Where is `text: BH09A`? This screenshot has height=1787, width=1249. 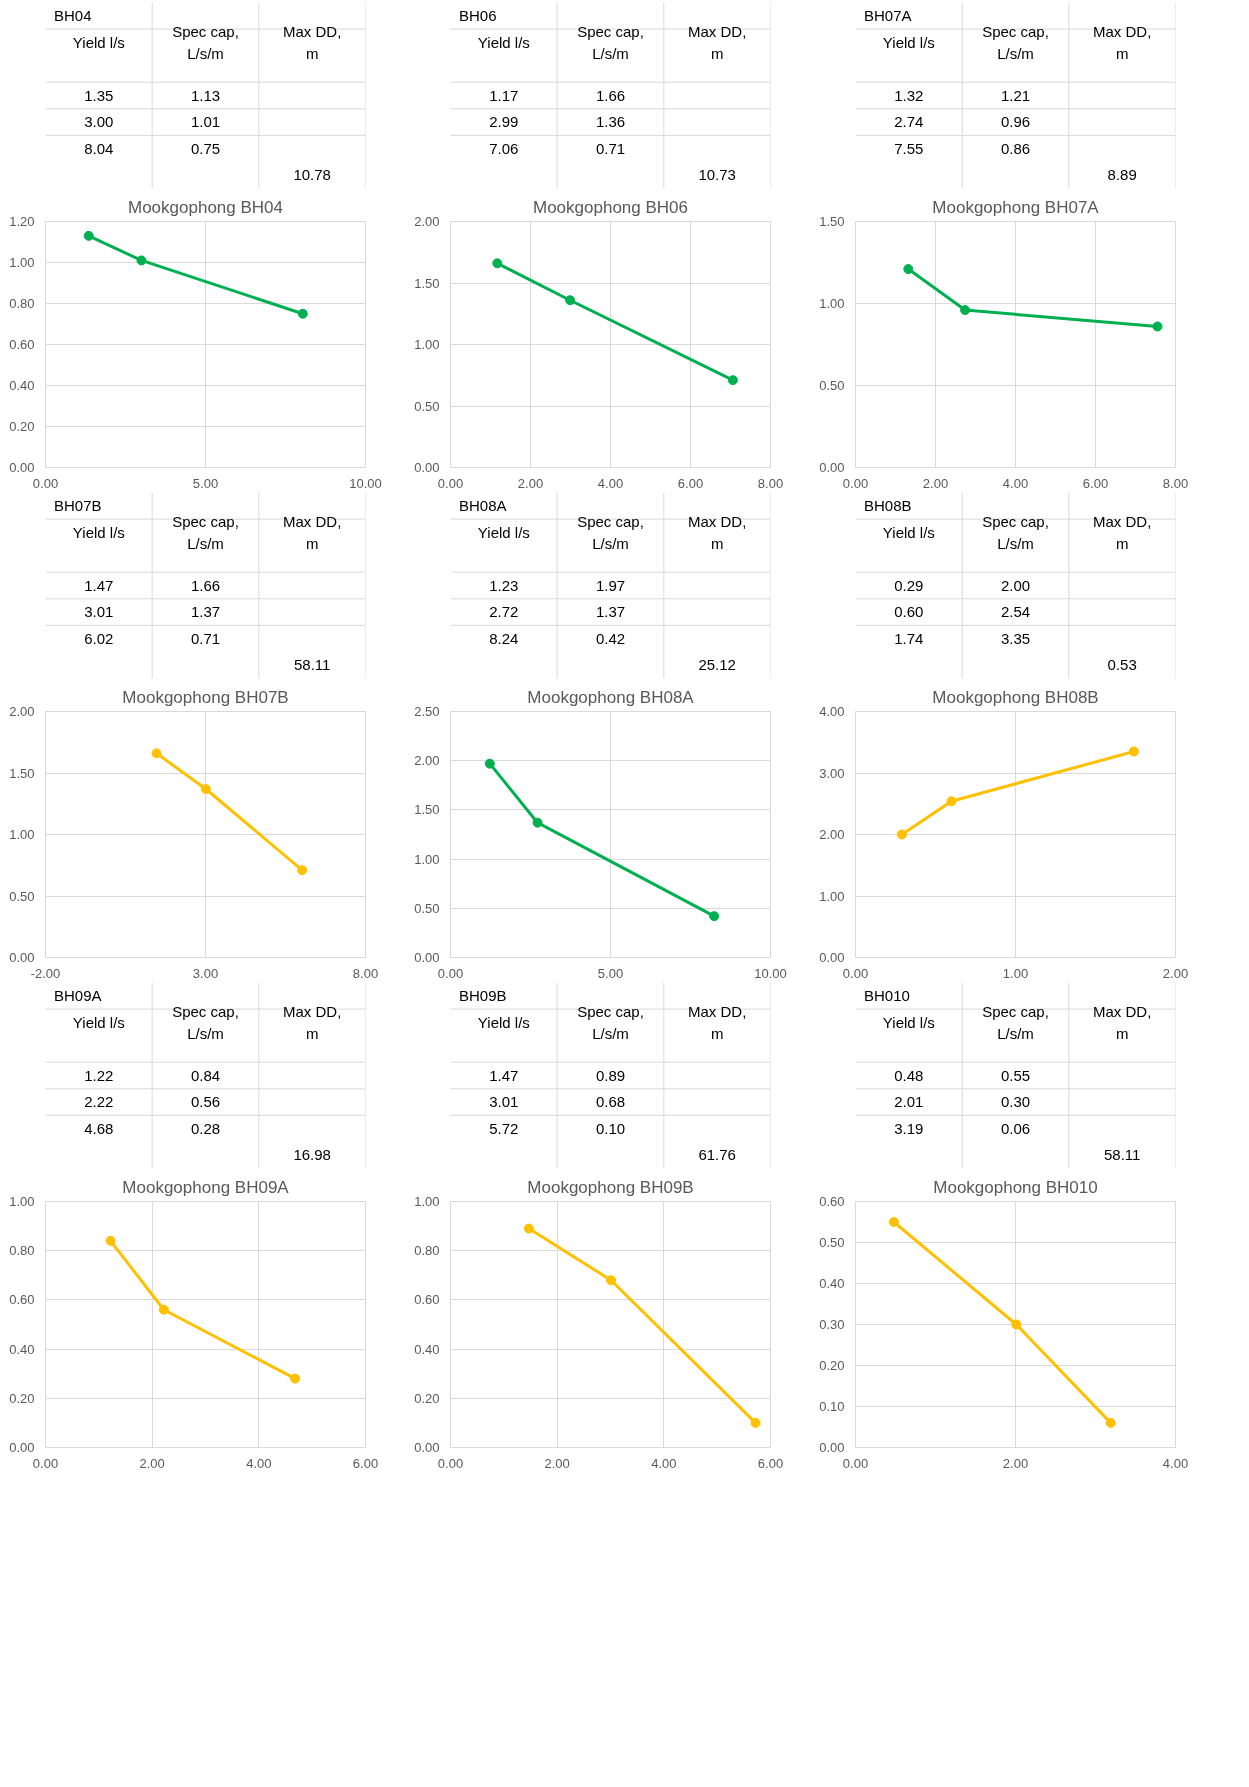 text: BH09A is located at coordinates (78, 996).